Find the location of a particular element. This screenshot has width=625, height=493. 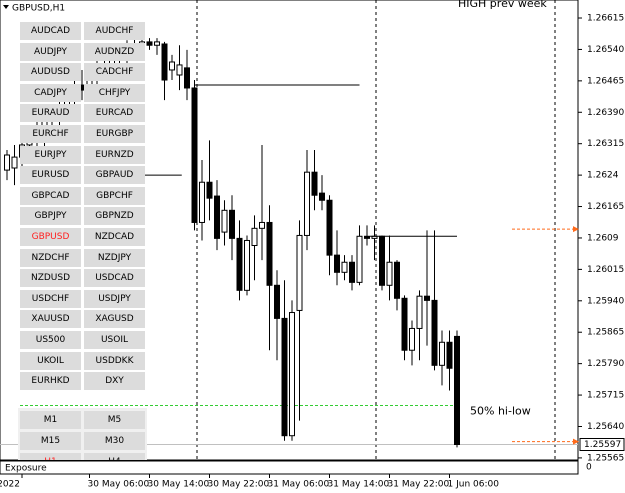

high-prev-week-label: HIGH prev week is located at coordinates (502, 5).